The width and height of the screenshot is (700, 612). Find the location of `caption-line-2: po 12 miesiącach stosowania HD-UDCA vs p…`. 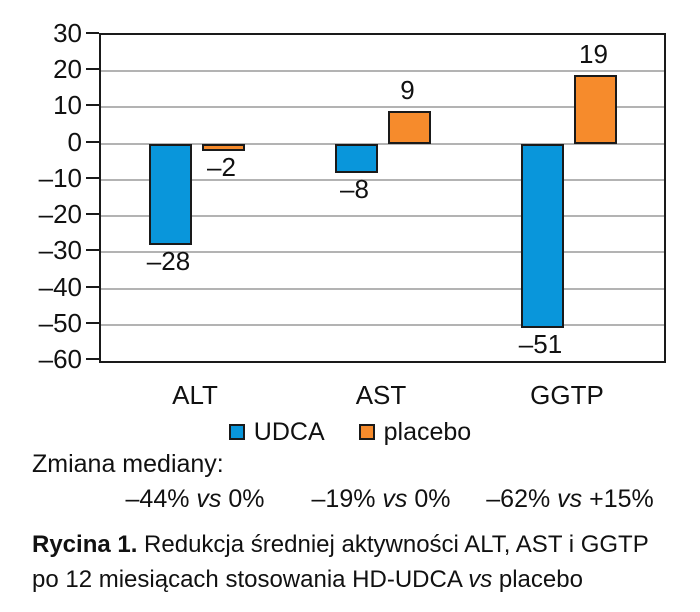

caption-line-2: po 12 miesiącach stosowania HD-UDCA vs p… is located at coordinates (362, 579).